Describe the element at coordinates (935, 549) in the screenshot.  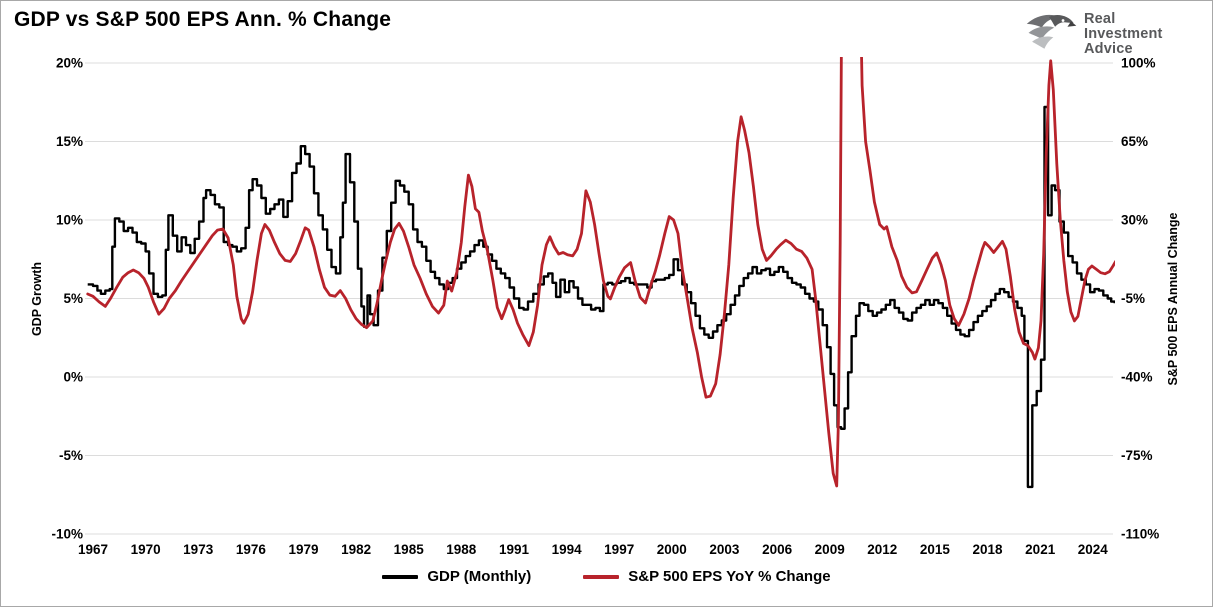
I see `x-axis-tick-label: 2015` at that location.